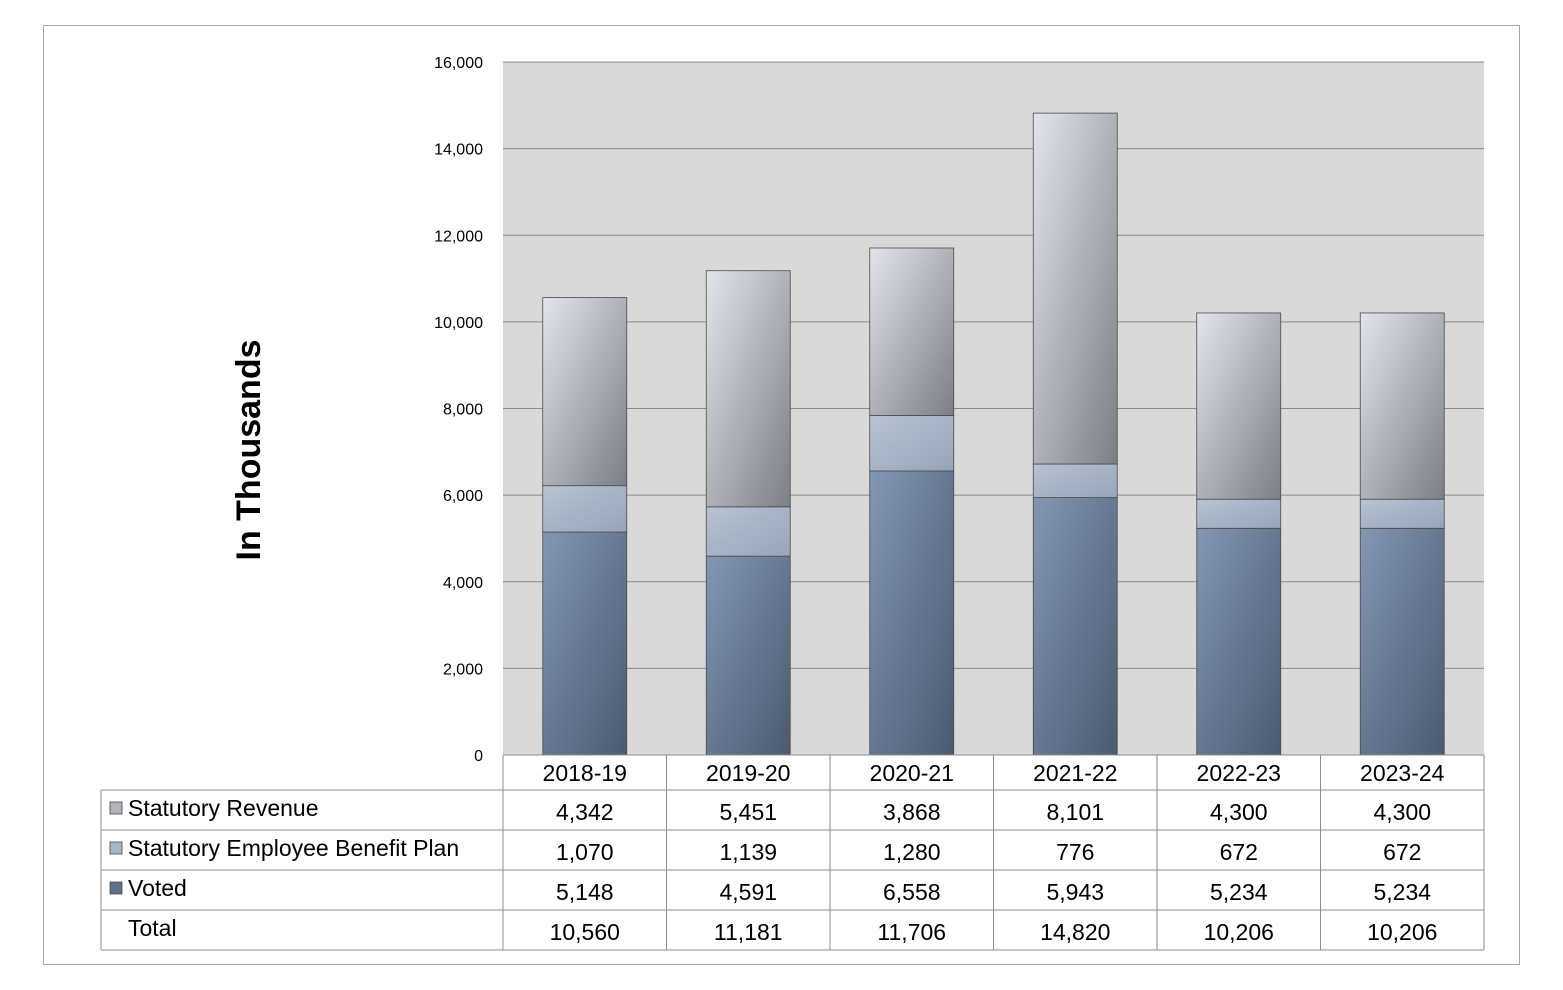  I want to click on y-tick-label: 6,000, so click(463, 496).